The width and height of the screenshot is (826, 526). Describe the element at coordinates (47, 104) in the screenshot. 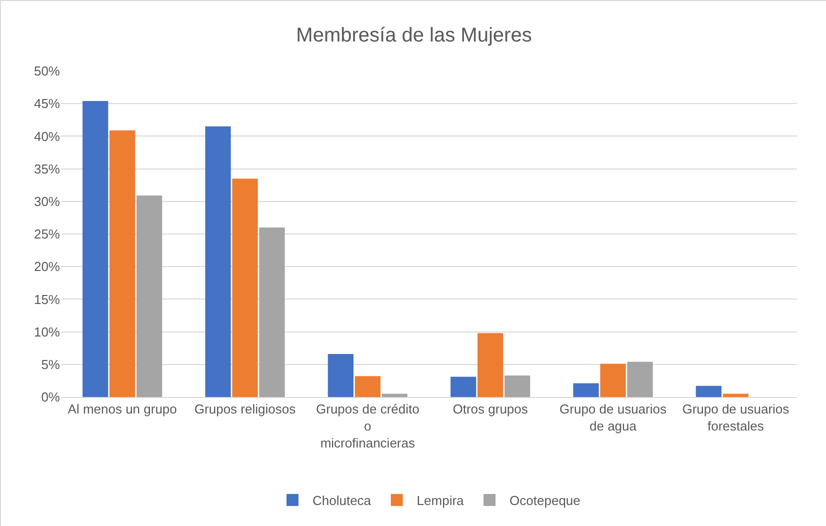

I see `y-tick-label: 45%` at that location.